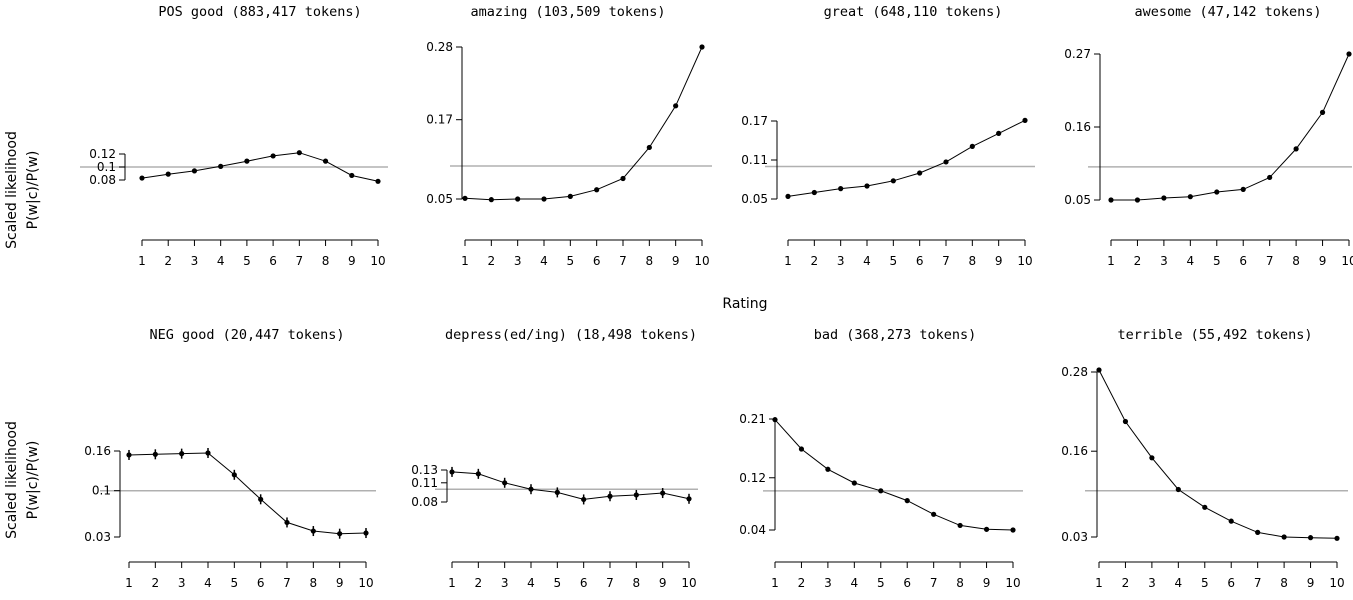 The width and height of the screenshot is (1353, 600). Describe the element at coordinates (1074, 372) in the screenshot. I see `y-tick-label: 0.28` at that location.